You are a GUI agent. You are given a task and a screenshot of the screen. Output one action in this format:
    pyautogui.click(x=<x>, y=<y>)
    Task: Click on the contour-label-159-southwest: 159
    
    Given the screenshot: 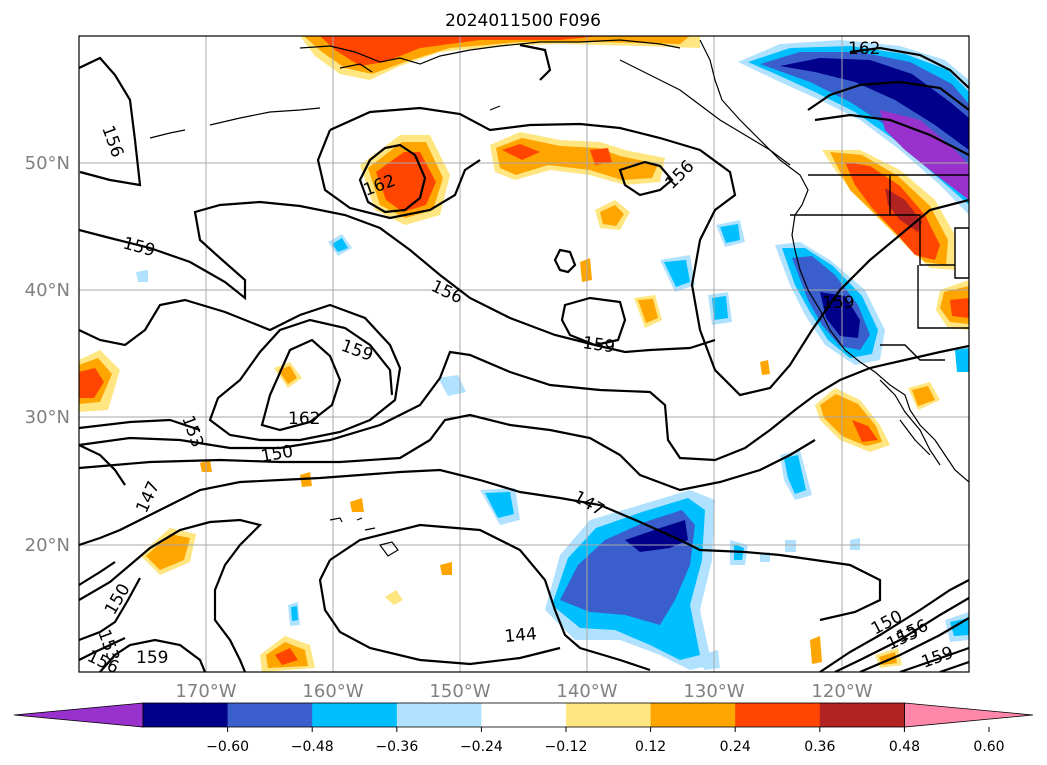 What is the action you would take?
    pyautogui.click(x=152, y=658)
    